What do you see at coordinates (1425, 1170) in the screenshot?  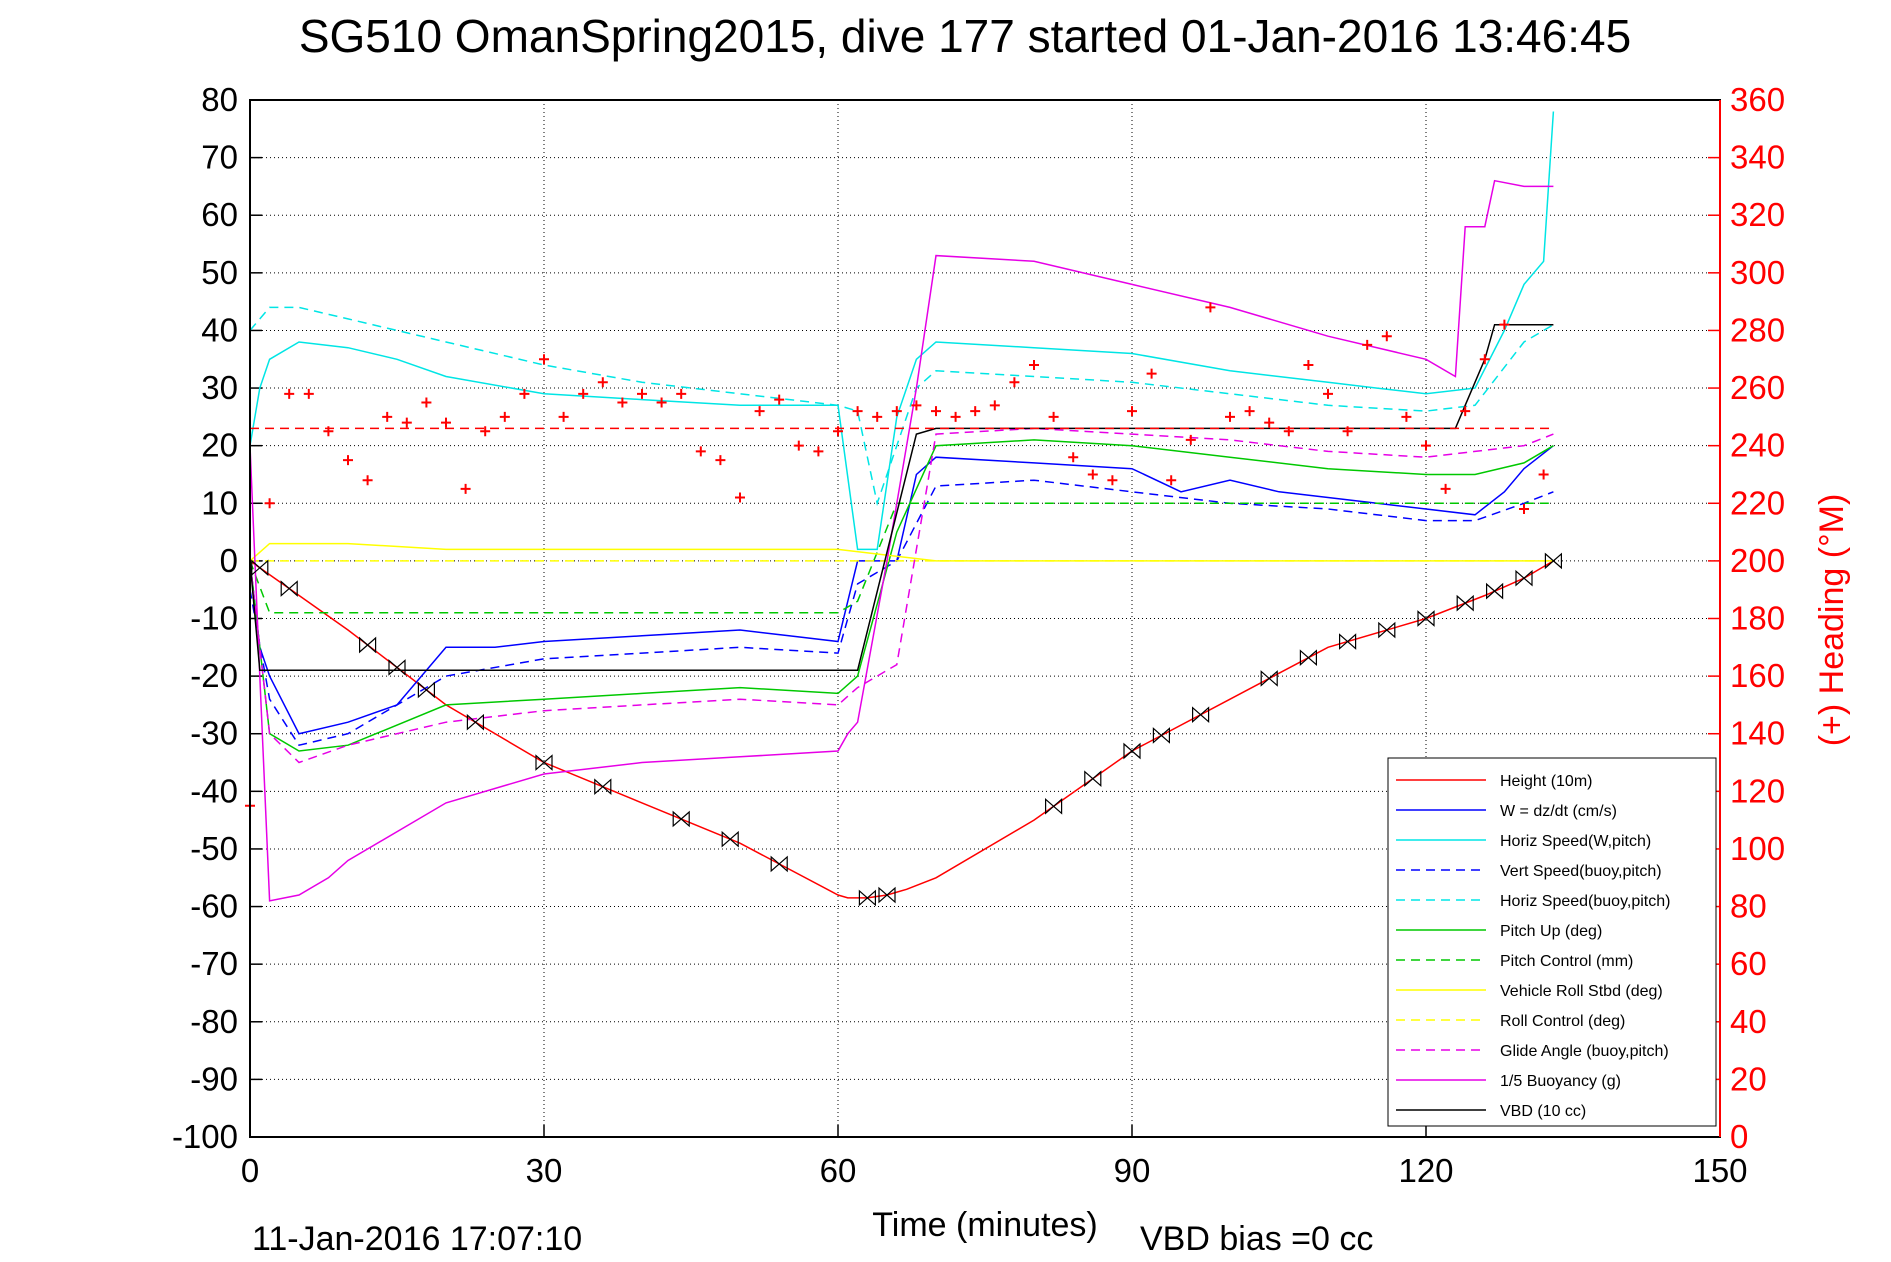 I see `x-tick-label: 120` at bounding box center [1425, 1170].